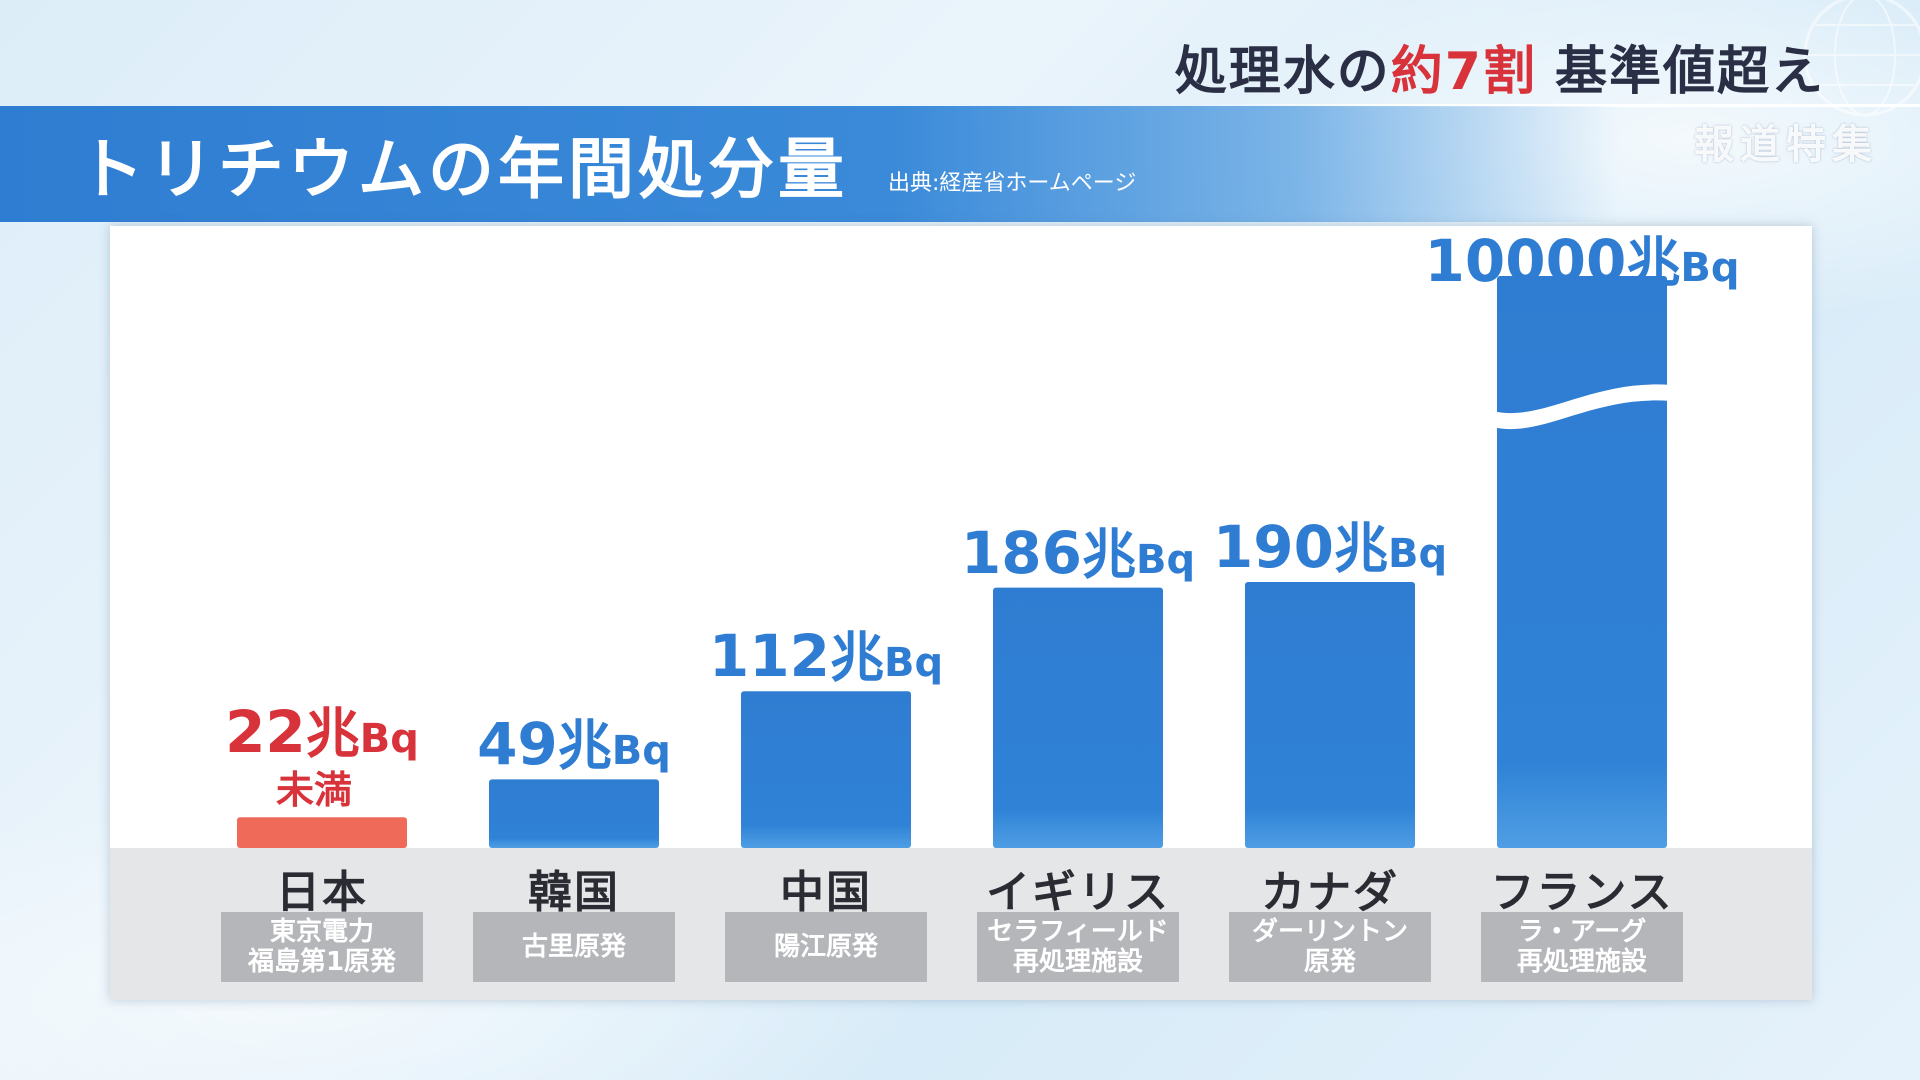 The image size is (1920, 1080). What do you see at coordinates (1330, 947) in the screenshot?
I see `facility-label-5: ダーリントン 原発` at bounding box center [1330, 947].